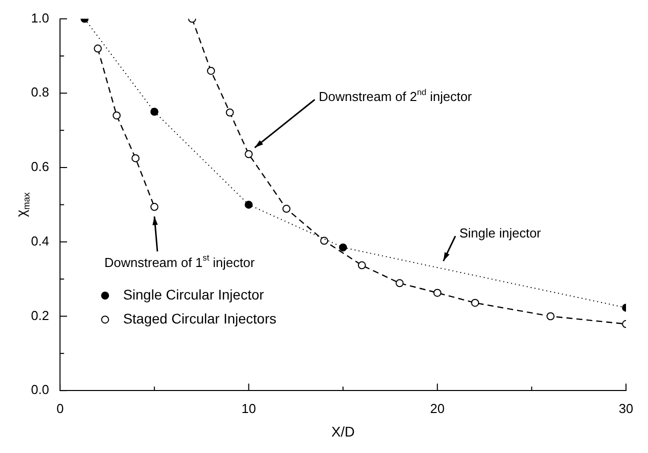 Image resolution: width=648 pixels, height=453 pixels. Describe the element at coordinates (40, 240) in the screenshot. I see `y-tick-label: 0.4` at that location.